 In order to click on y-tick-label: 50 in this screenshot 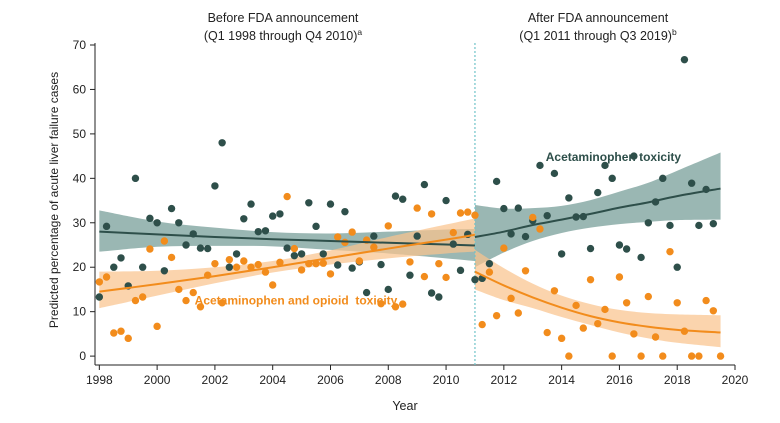, I will do `click(80, 134)`.